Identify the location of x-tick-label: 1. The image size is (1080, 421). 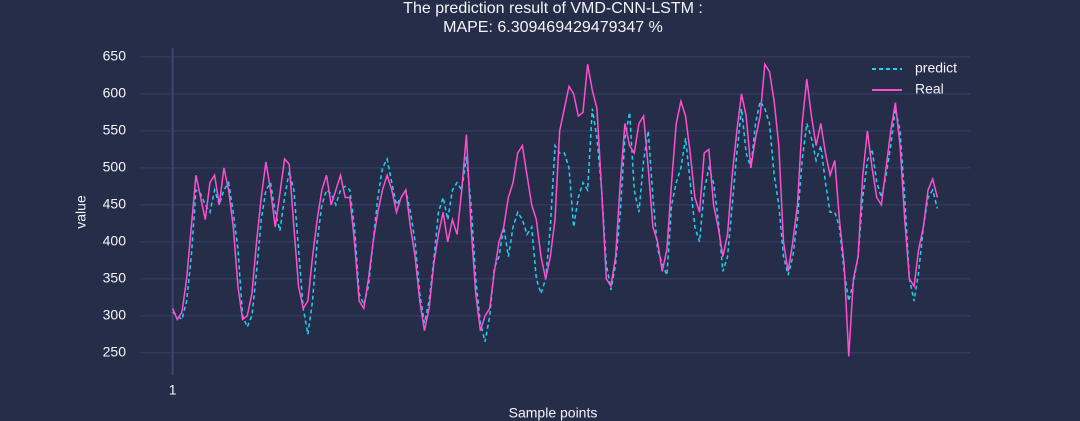
(173, 390).